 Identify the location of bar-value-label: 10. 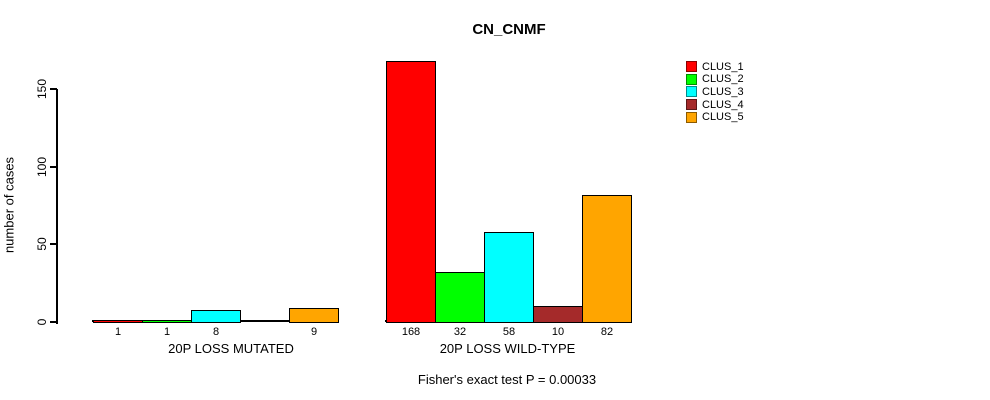
(558, 331).